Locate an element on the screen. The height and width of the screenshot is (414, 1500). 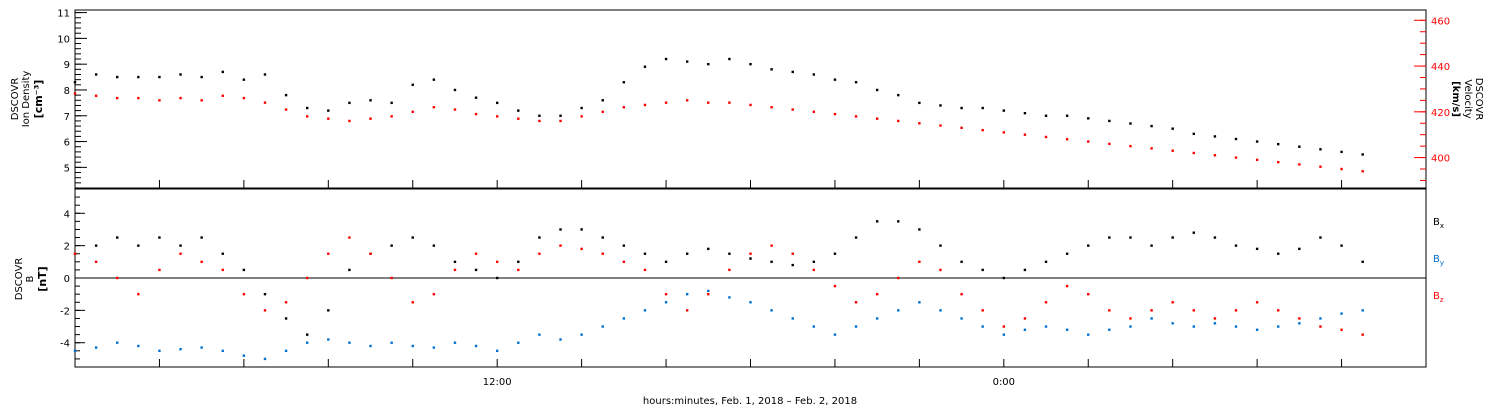
top-left-label-line2: Ion Density is located at coordinates (26, 99).